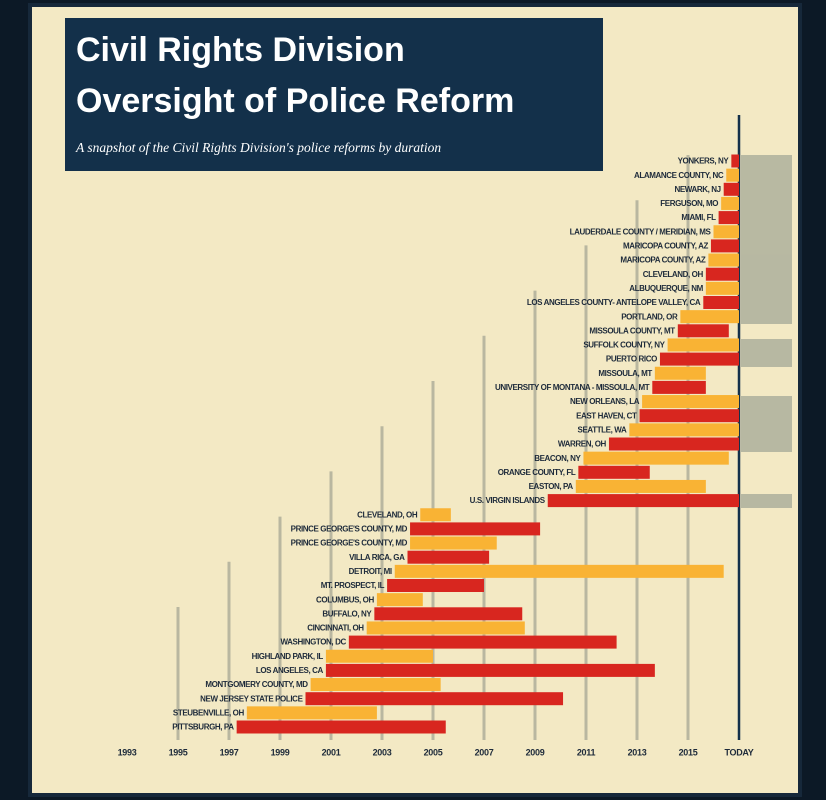 This screenshot has width=826, height=800. Describe the element at coordinates (256, 684) in the screenshot. I see `bar-label: MONTGOMERY COUNTY, MD` at that location.